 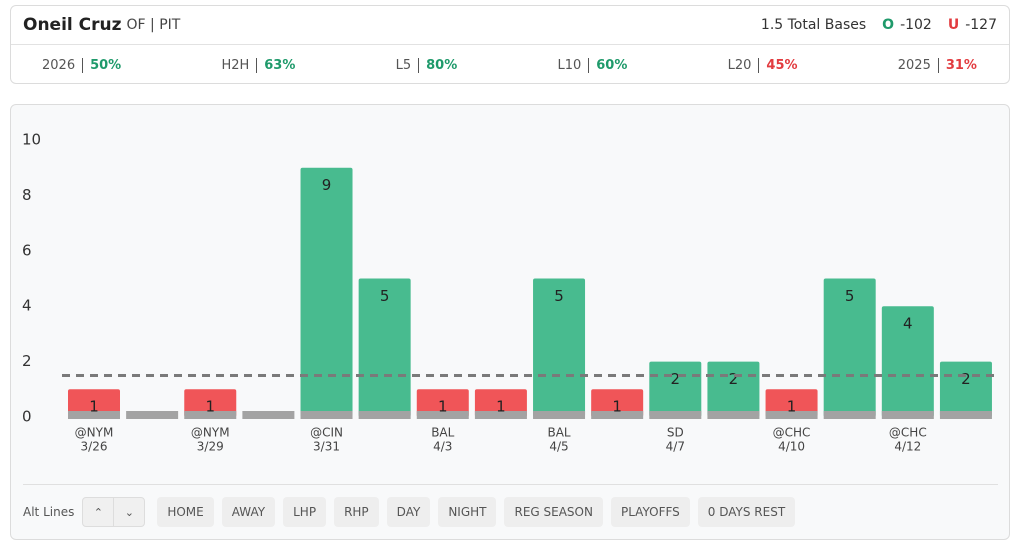 What do you see at coordinates (553, 512) in the screenshot?
I see `filter-button: REG SEASON` at bounding box center [553, 512].